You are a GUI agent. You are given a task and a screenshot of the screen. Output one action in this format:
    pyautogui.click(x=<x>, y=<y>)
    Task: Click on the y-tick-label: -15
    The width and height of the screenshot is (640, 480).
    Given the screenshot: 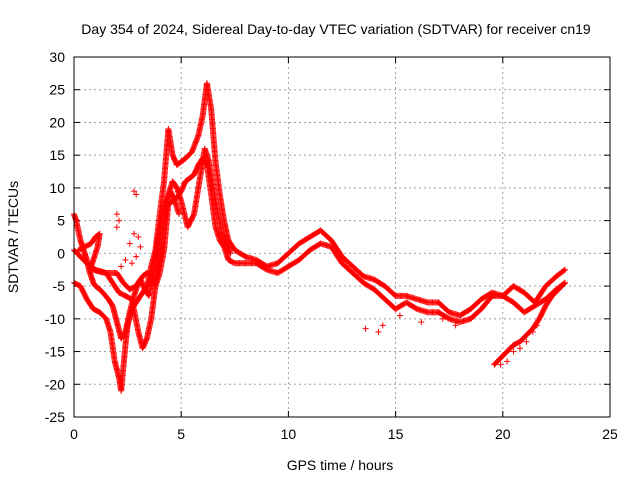 What is the action you would take?
    pyautogui.click(x=55, y=352)
    